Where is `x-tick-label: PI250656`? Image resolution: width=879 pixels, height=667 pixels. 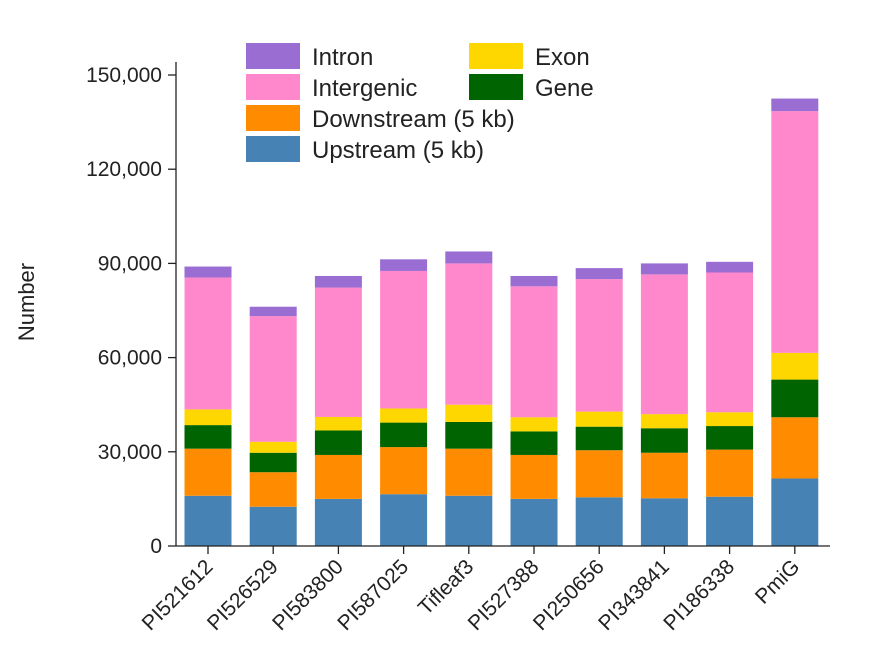 x-tick-label: PI250656 is located at coordinates (569, 595).